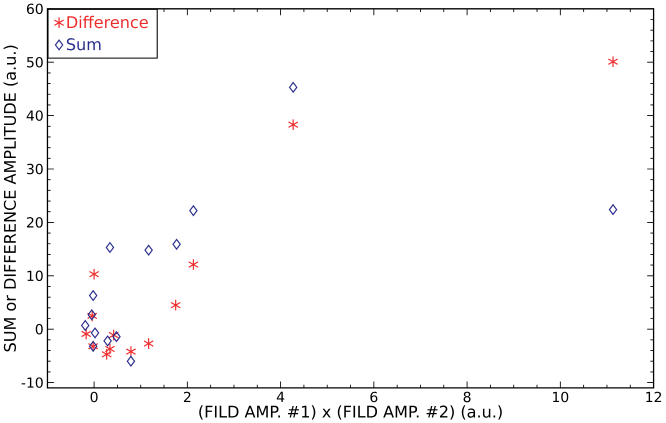 This screenshot has width=666, height=423. What do you see at coordinates (467, 397) in the screenshot?
I see `x-tick-label: 8` at bounding box center [467, 397].